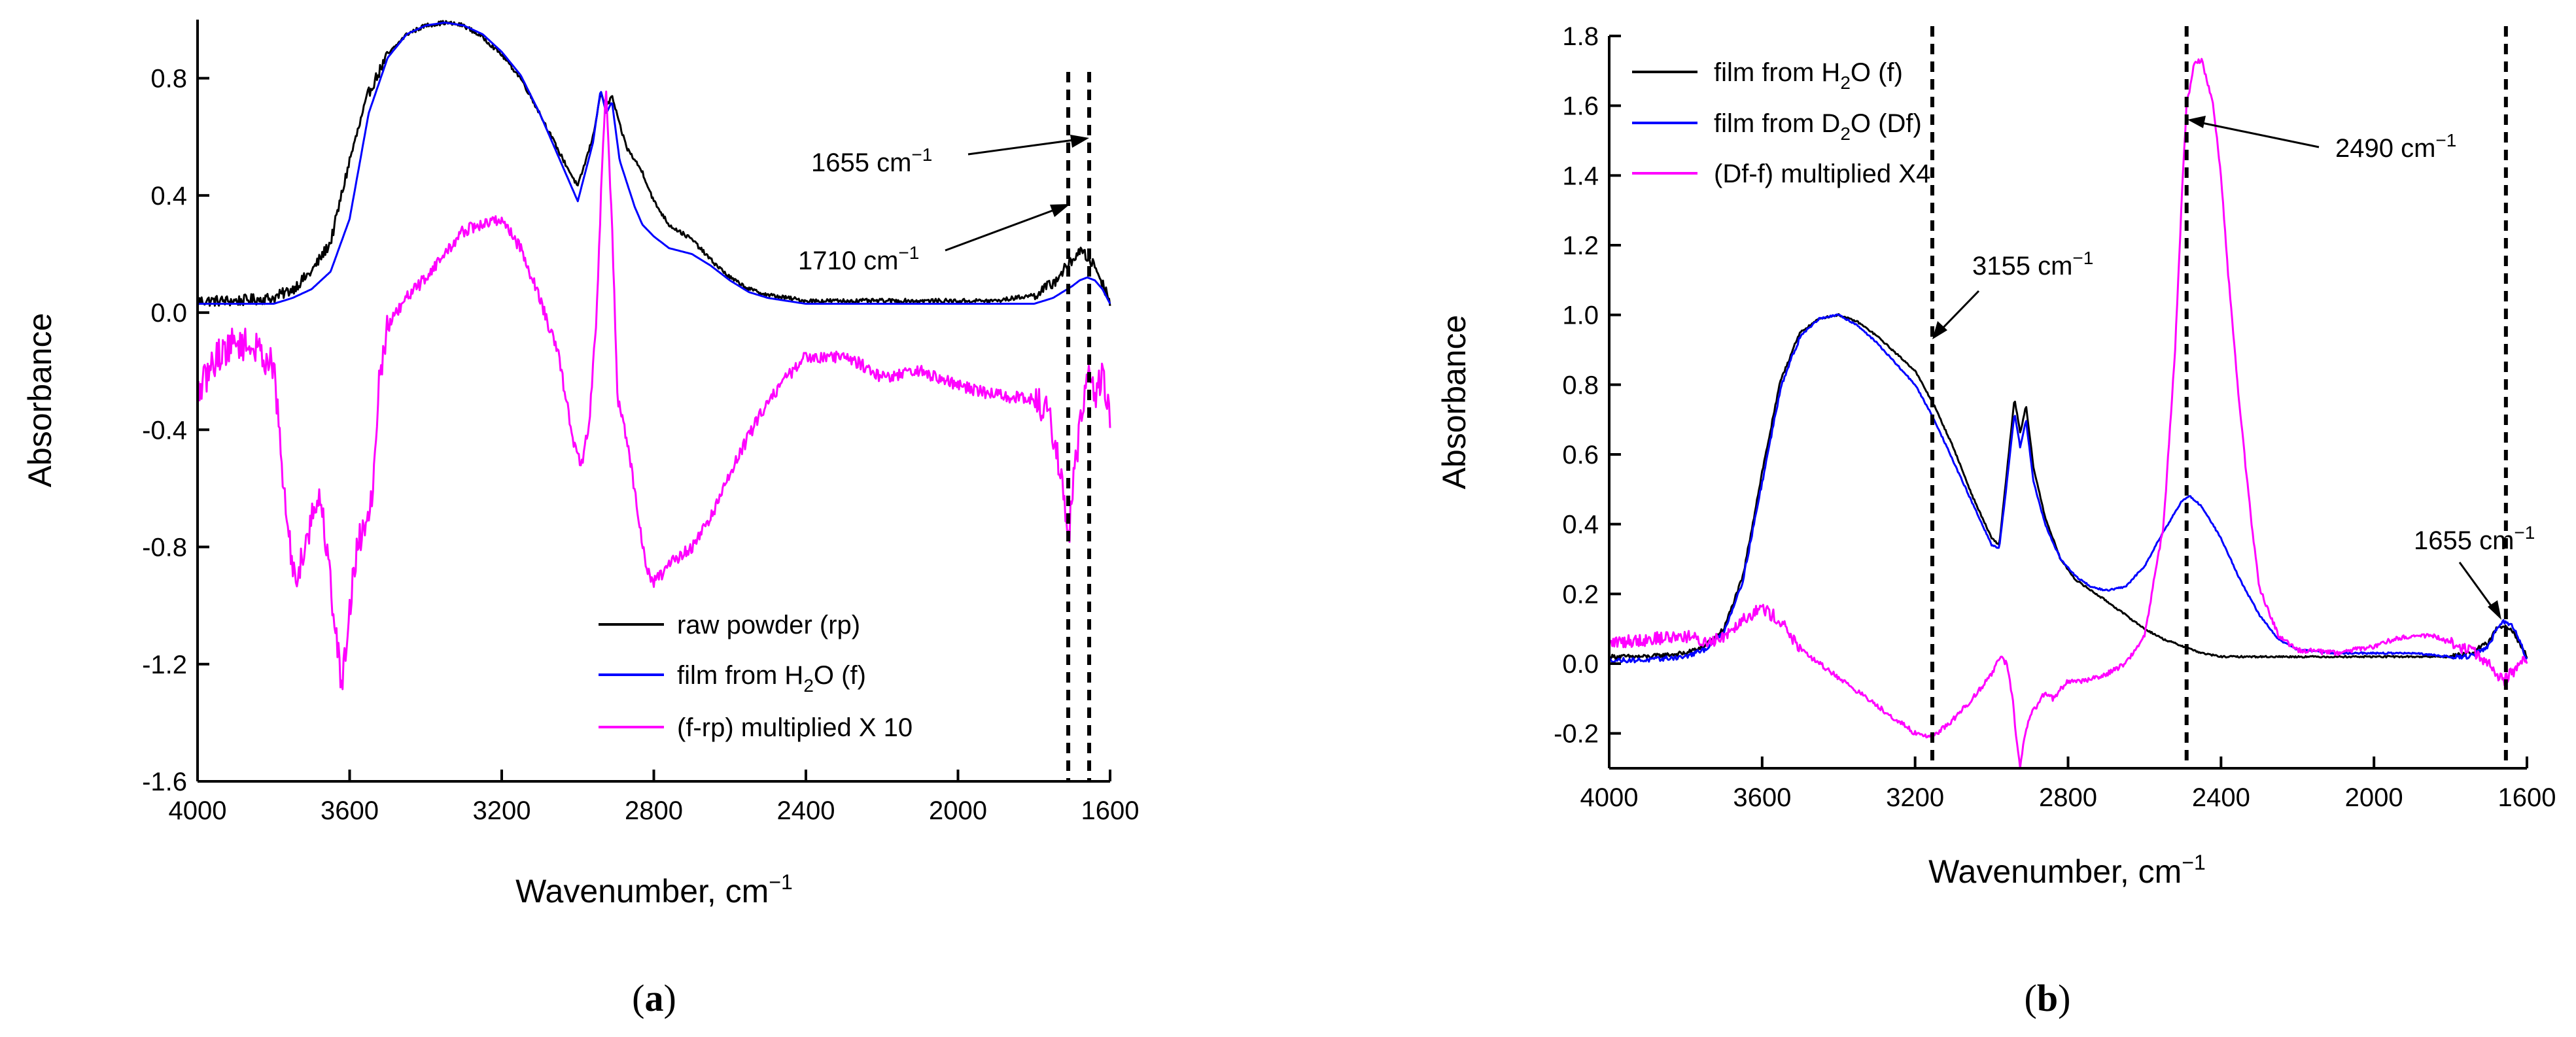 Image resolution: width=2576 pixels, height=1037 pixels. What do you see at coordinates (168, 196) in the screenshot?
I see `panel-a-y-tick-label: 0.4` at bounding box center [168, 196].